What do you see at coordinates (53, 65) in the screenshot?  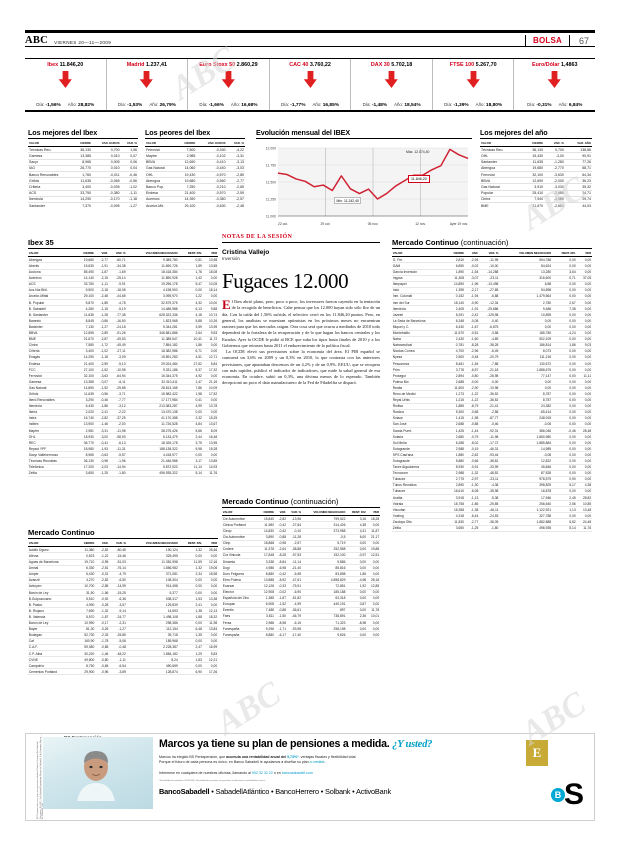 I see `ticker-index-name: Ibex` at bounding box center [53, 65].